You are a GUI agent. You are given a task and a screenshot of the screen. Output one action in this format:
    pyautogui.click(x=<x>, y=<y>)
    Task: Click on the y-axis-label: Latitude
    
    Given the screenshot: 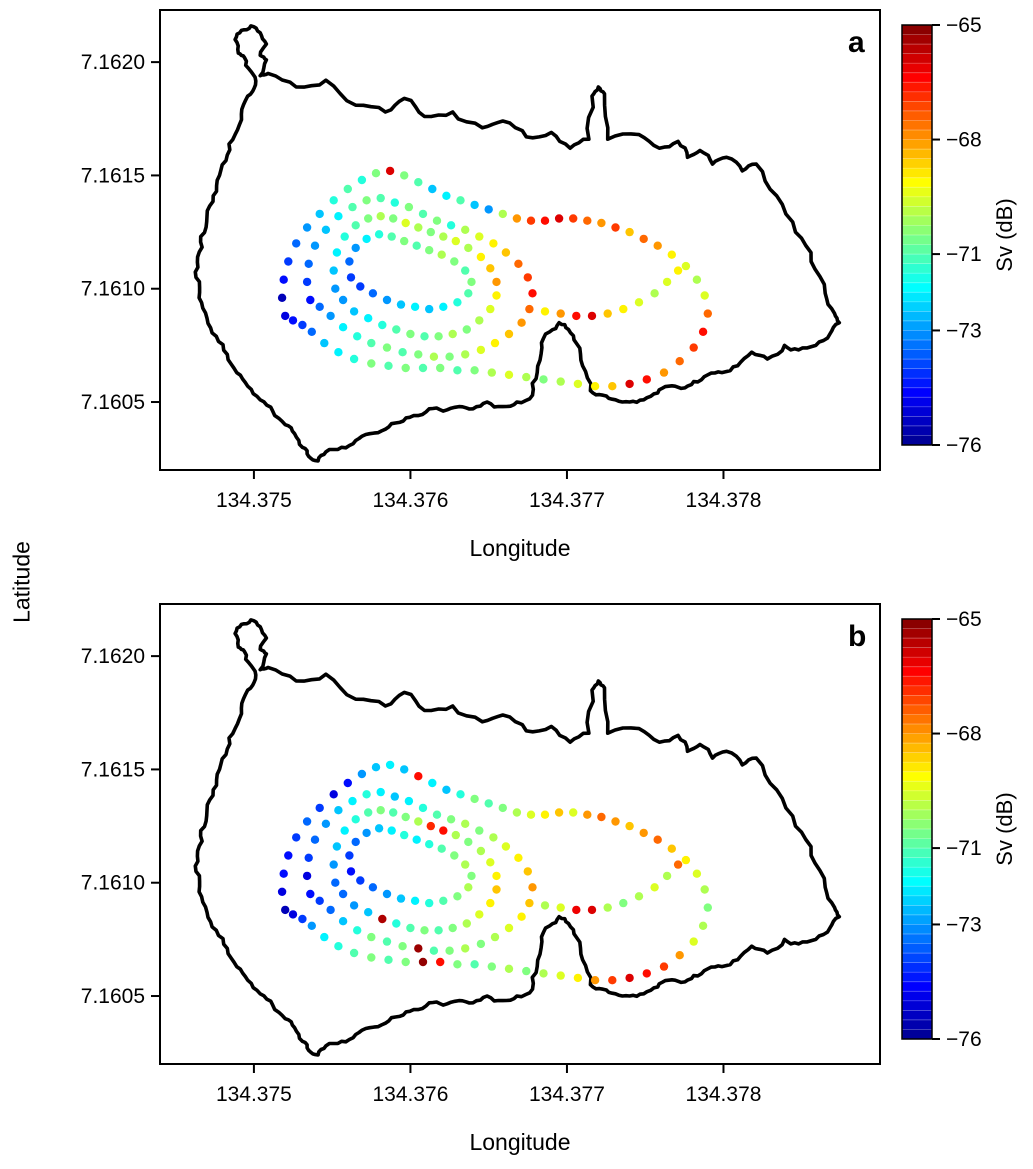 What is the action you would take?
    pyautogui.click(x=21, y=582)
    